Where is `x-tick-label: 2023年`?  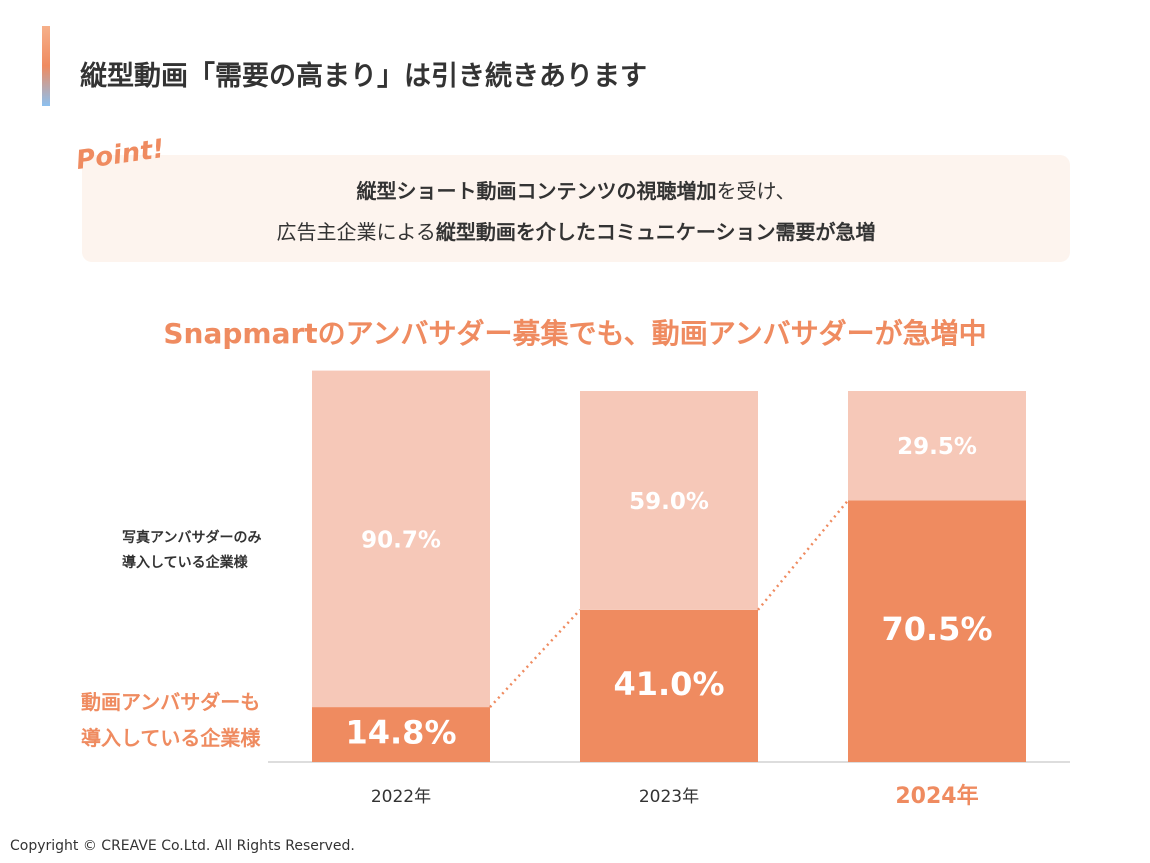
x-tick-label: 2023年 is located at coordinates (669, 797).